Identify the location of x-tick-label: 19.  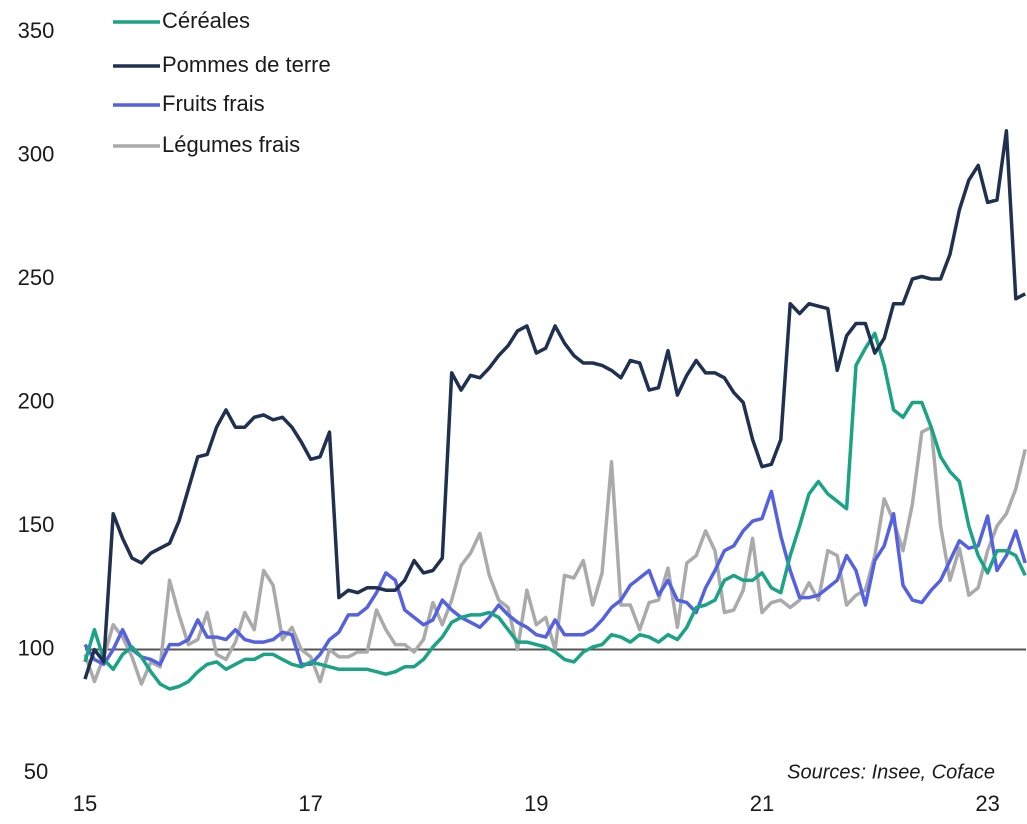
(536, 803).